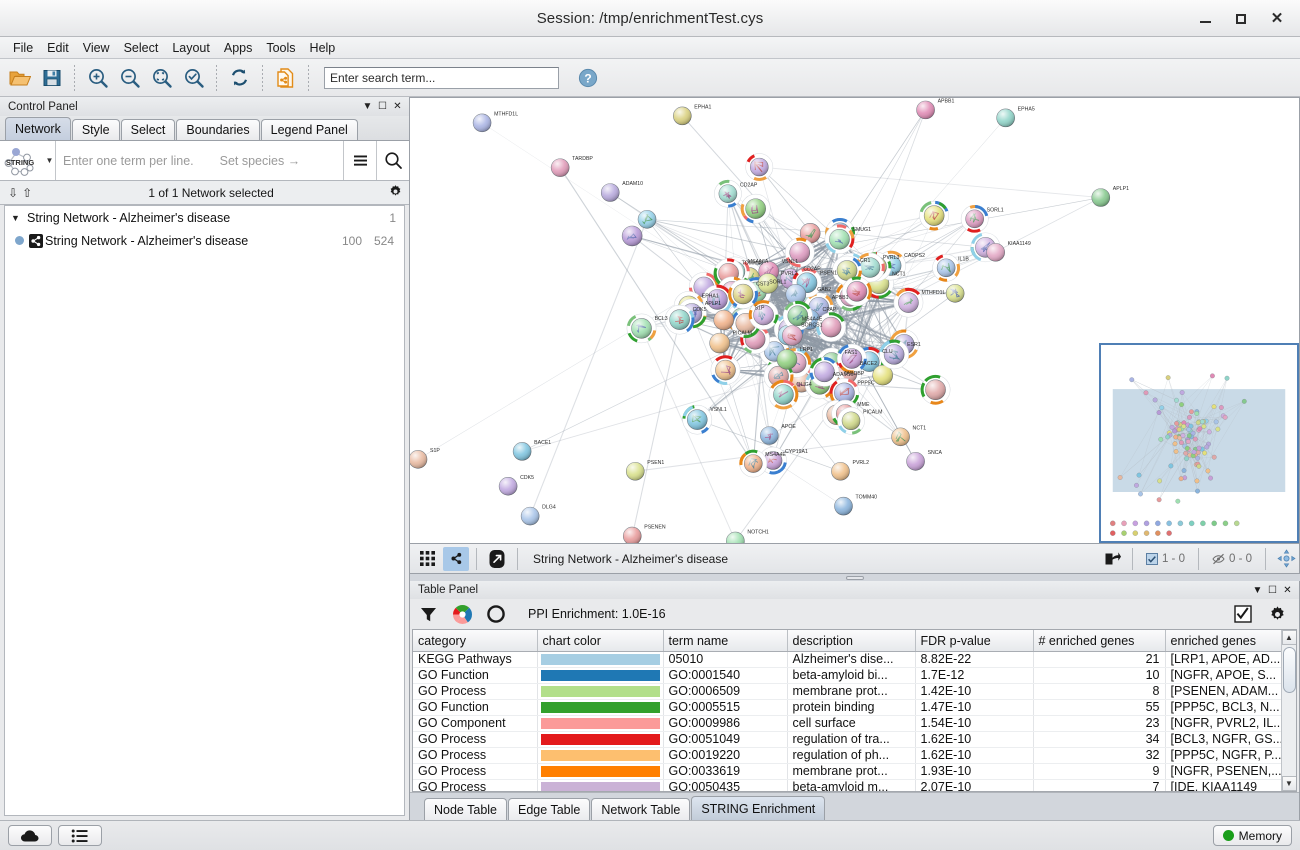 Image resolution: width=1300 pixels, height=850 pixels. What do you see at coordinates (1252, 835) in the screenshot?
I see `memory-status-button: Memory` at bounding box center [1252, 835].